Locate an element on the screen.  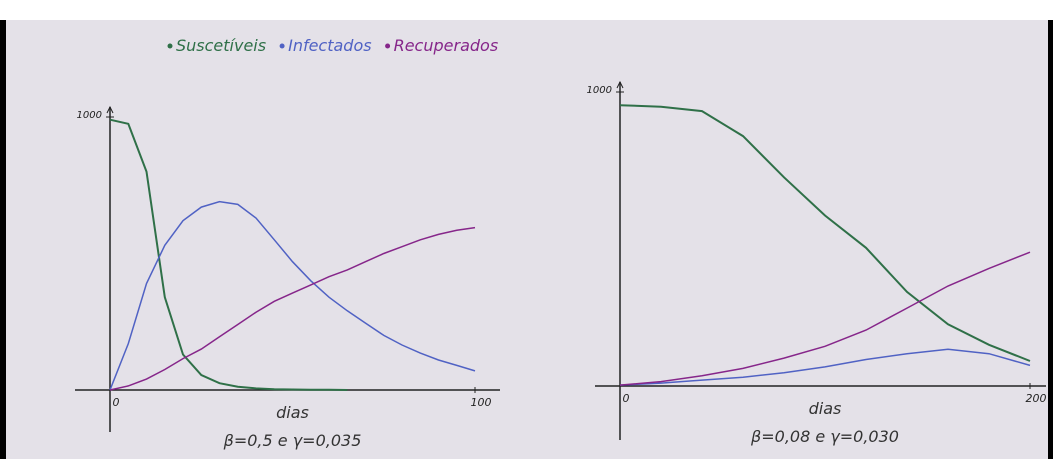
legend-label: Infectados is located at coordinates (330, 45).